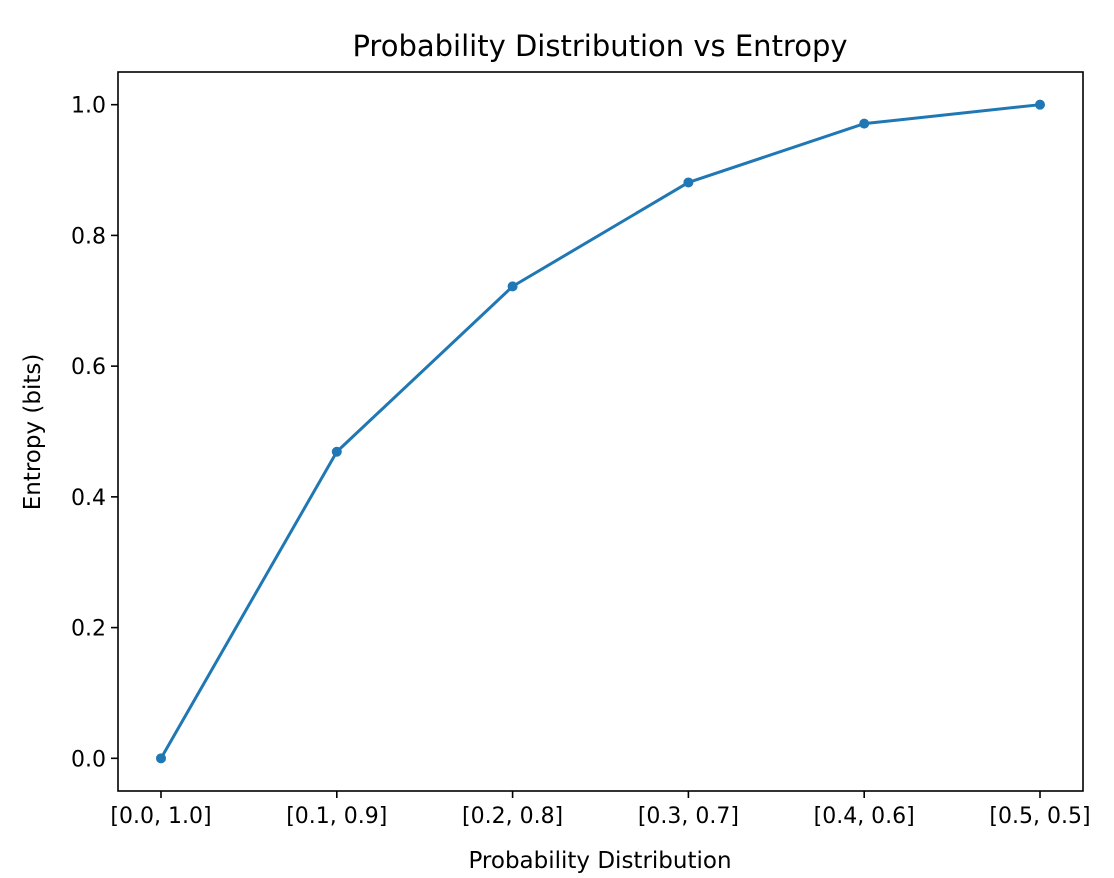 The height and width of the screenshot is (878, 1114). Describe the element at coordinates (88, 498) in the screenshot. I see `y-tick-label-2: 0.4` at that location.